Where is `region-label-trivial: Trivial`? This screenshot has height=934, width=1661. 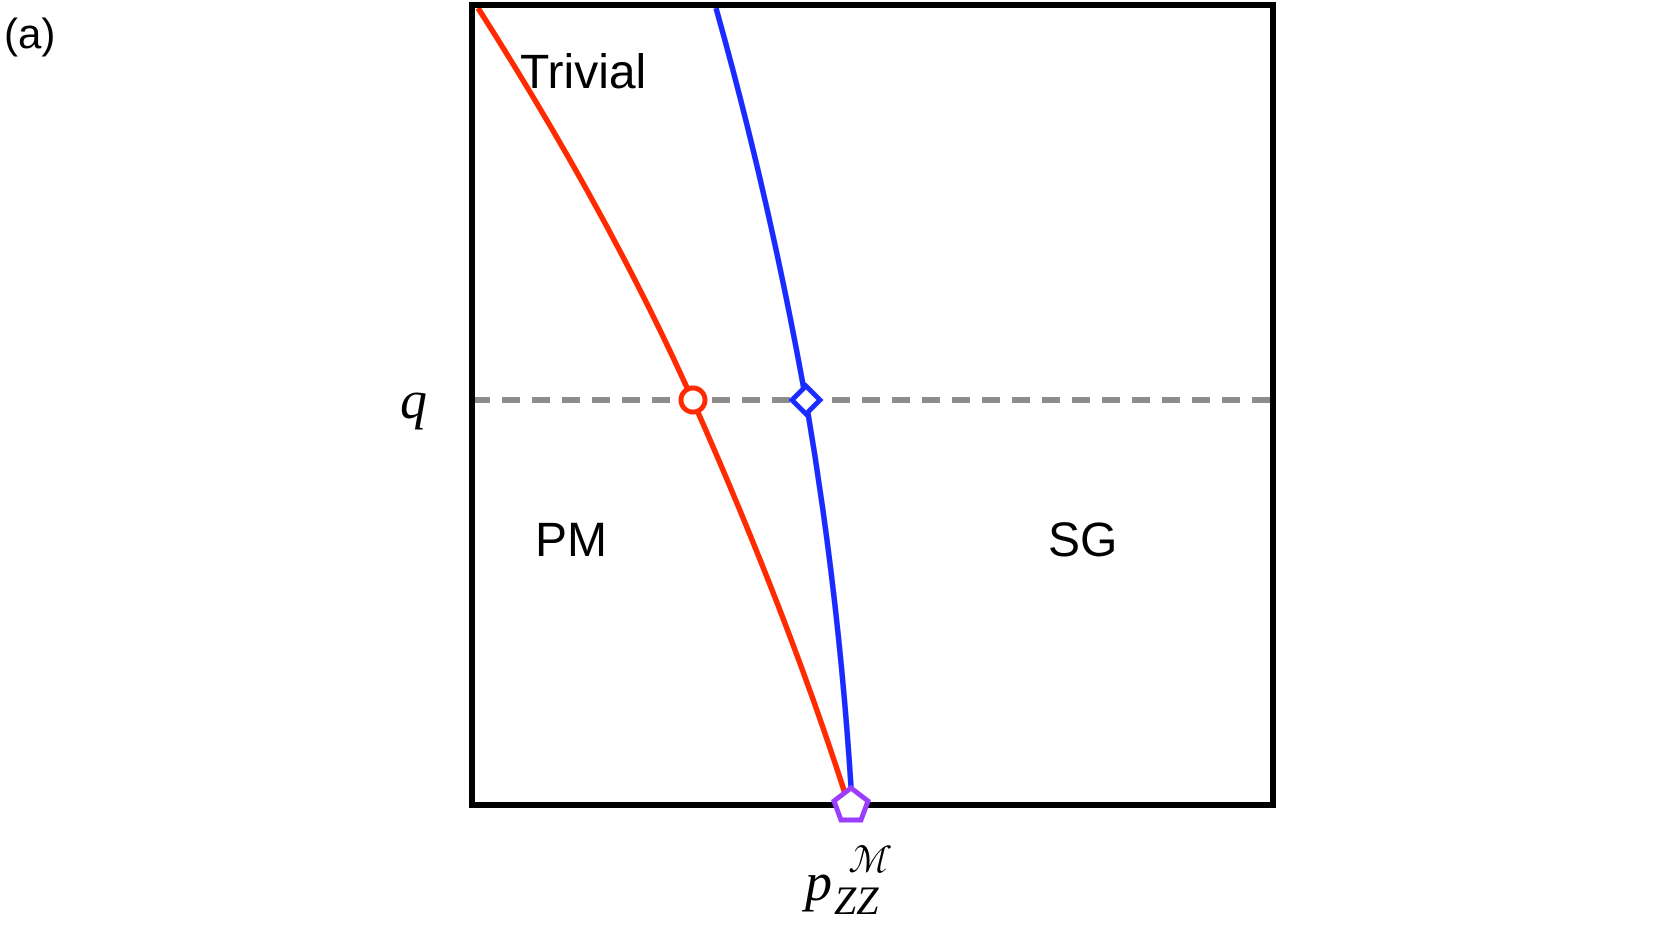
region-label-trivial: Trivial is located at coordinates (583, 72).